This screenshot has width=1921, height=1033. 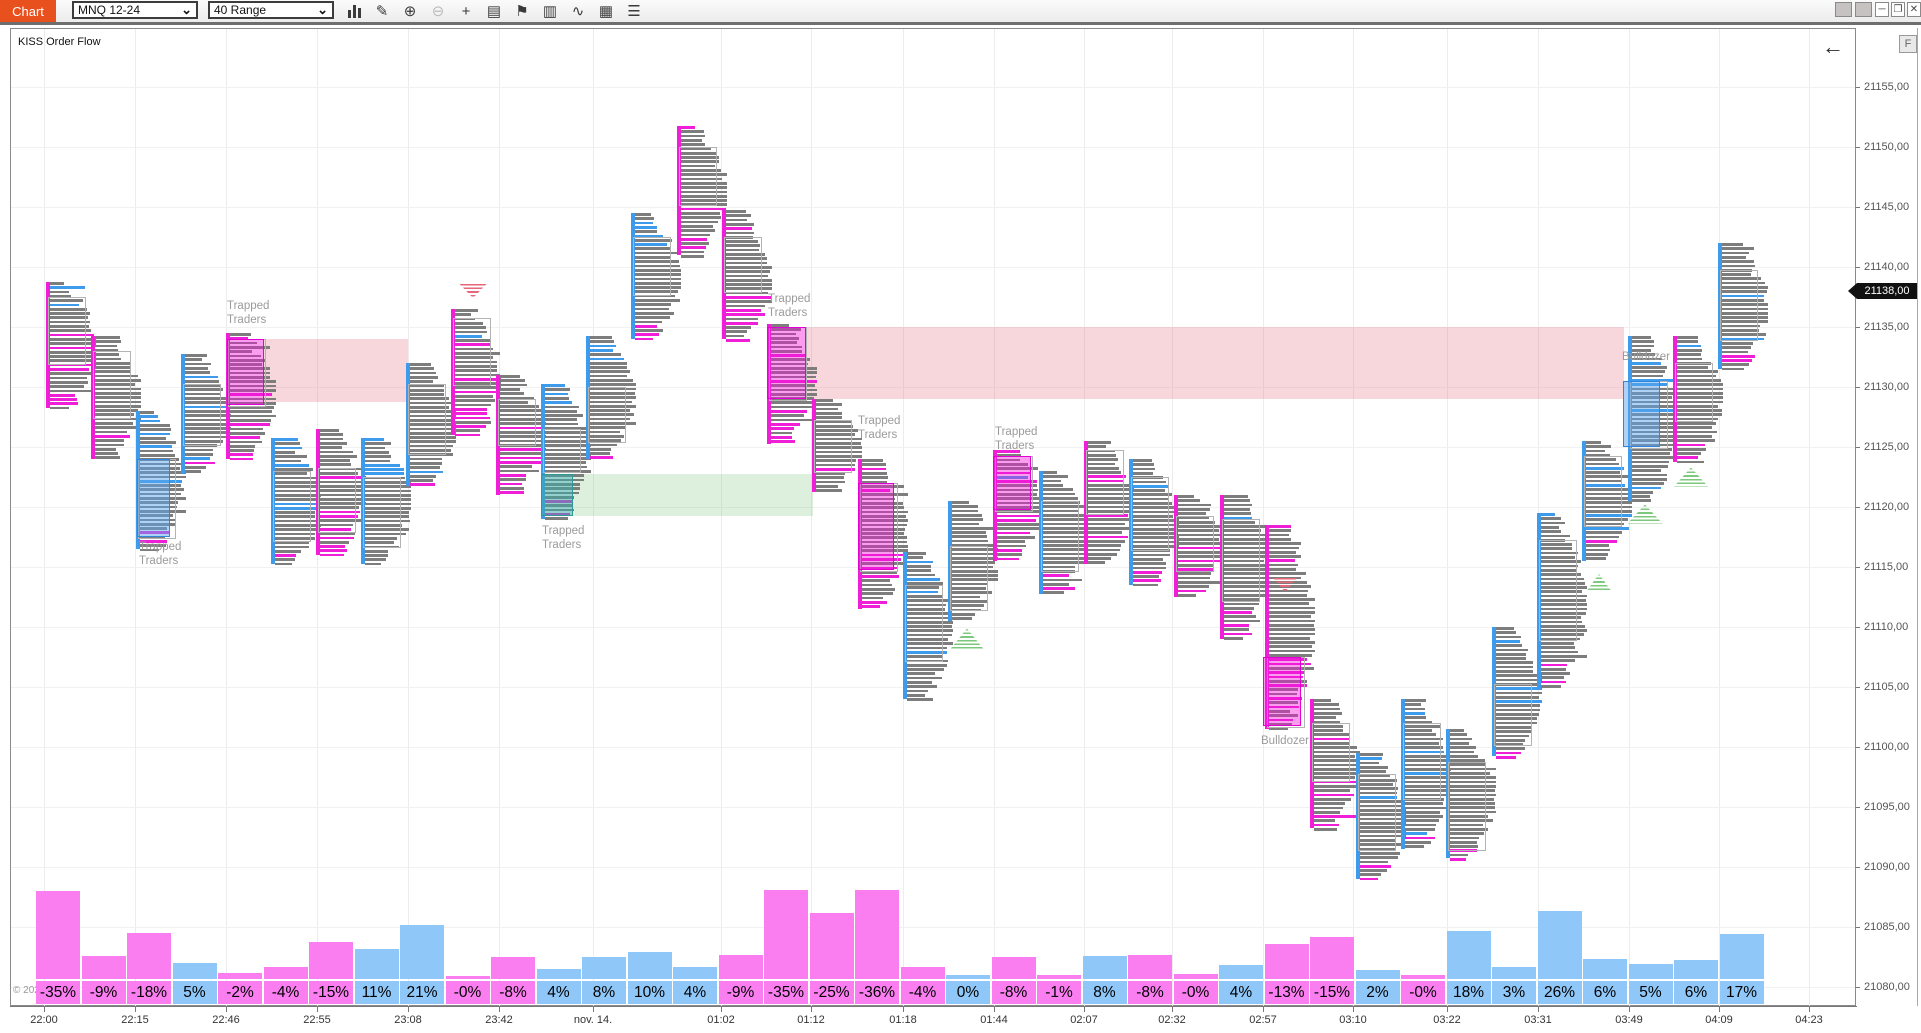 I want to click on time-tick-label: 01:44, so click(x=994, y=1020).